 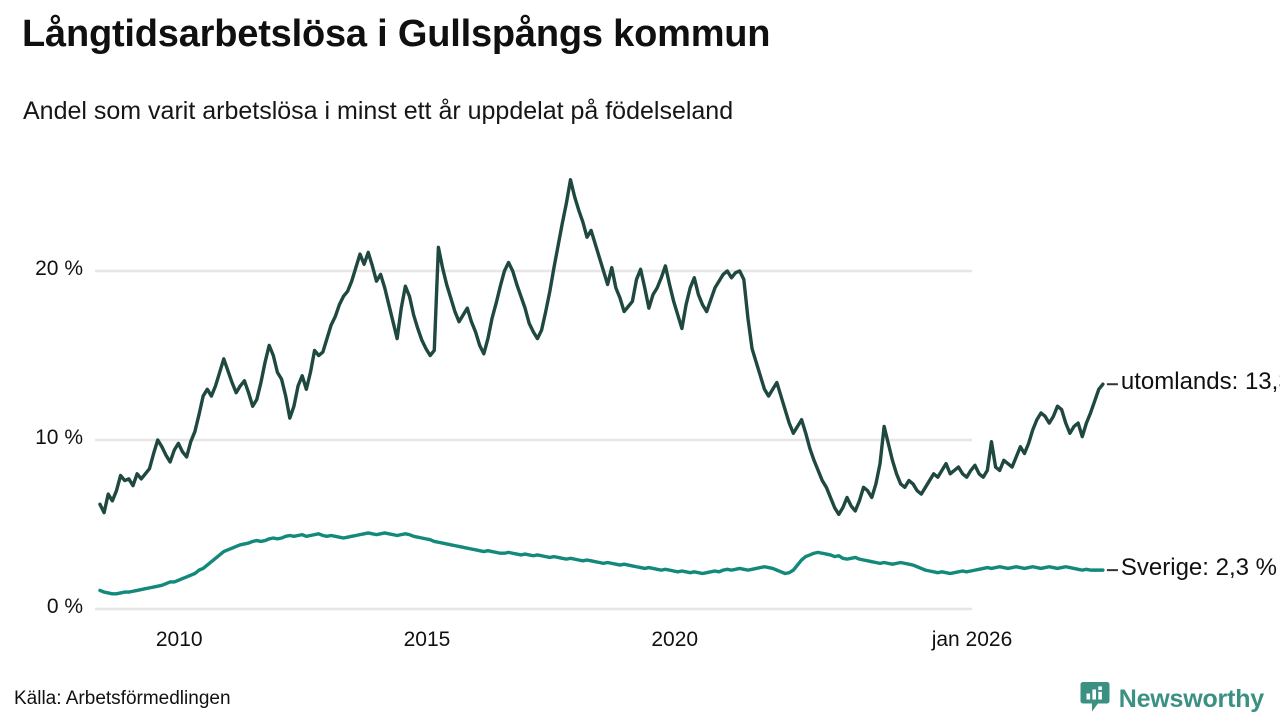 What do you see at coordinates (1198, 568) in the screenshot?
I see `series-label-Sverige: Sverige: 2,3 %` at bounding box center [1198, 568].